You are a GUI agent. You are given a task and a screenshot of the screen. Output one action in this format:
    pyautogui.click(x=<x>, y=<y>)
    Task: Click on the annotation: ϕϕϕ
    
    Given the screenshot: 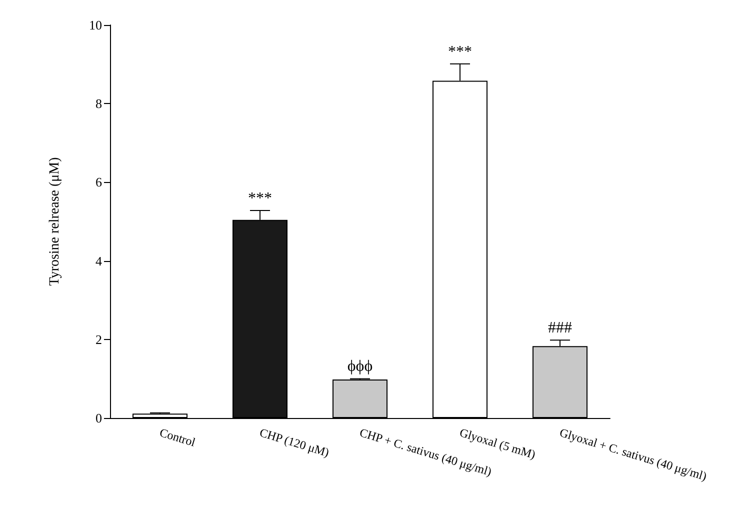 What is the action you would take?
    pyautogui.click(x=360, y=367)
    